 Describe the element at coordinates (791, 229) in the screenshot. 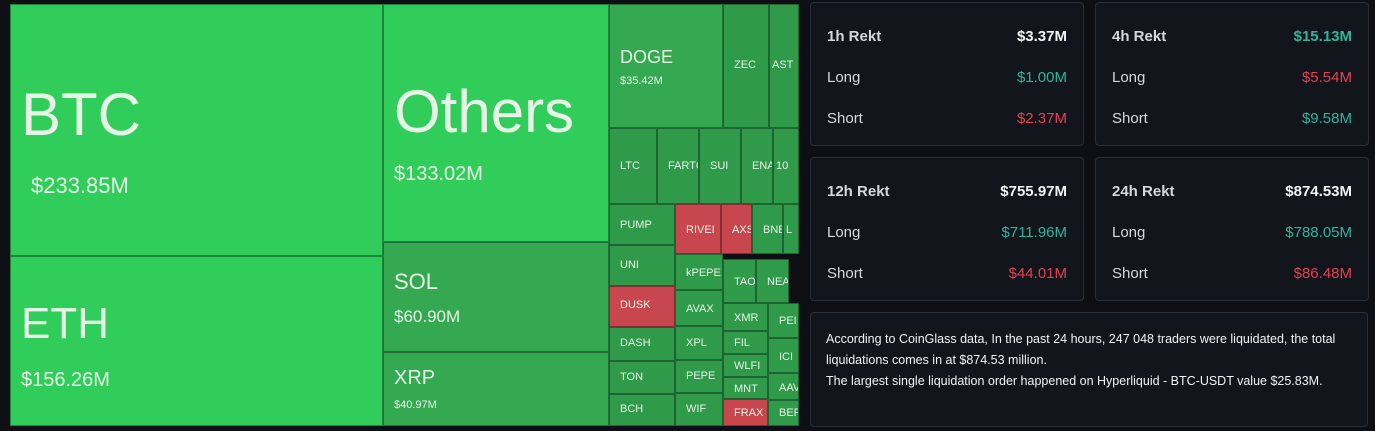

I see `treemap-tile: L` at that location.